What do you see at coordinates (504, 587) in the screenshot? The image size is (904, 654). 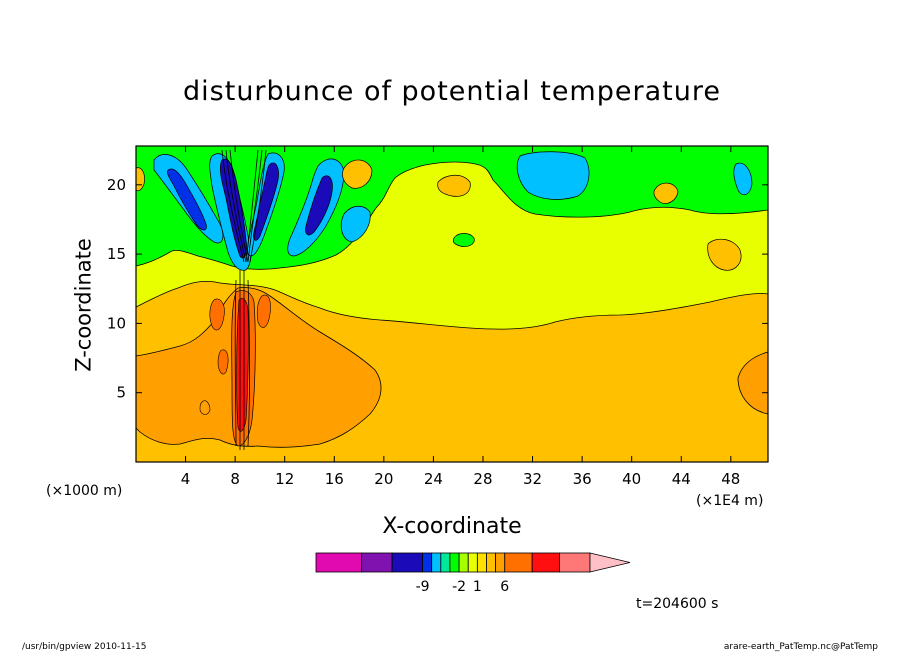 I see `colorbar-tick-label: 6` at bounding box center [504, 587].